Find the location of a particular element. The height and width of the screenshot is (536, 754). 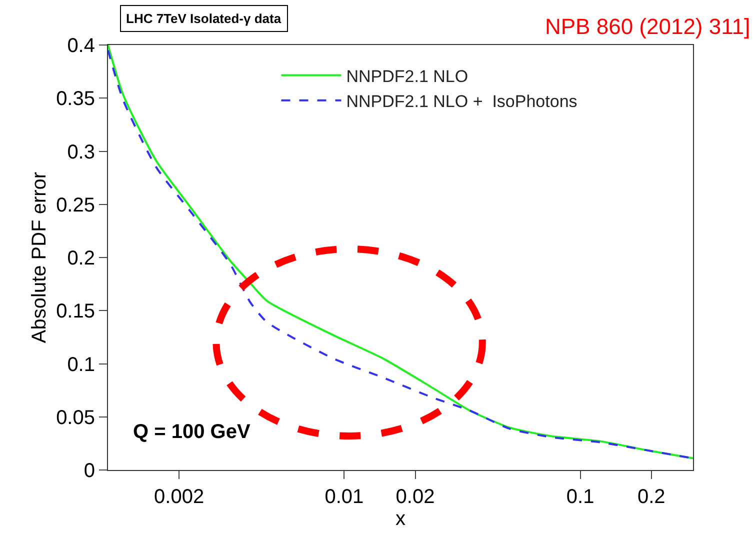

legend-label: NNPDF2.1 NLO + IsoPhotons is located at coordinates (462, 102).